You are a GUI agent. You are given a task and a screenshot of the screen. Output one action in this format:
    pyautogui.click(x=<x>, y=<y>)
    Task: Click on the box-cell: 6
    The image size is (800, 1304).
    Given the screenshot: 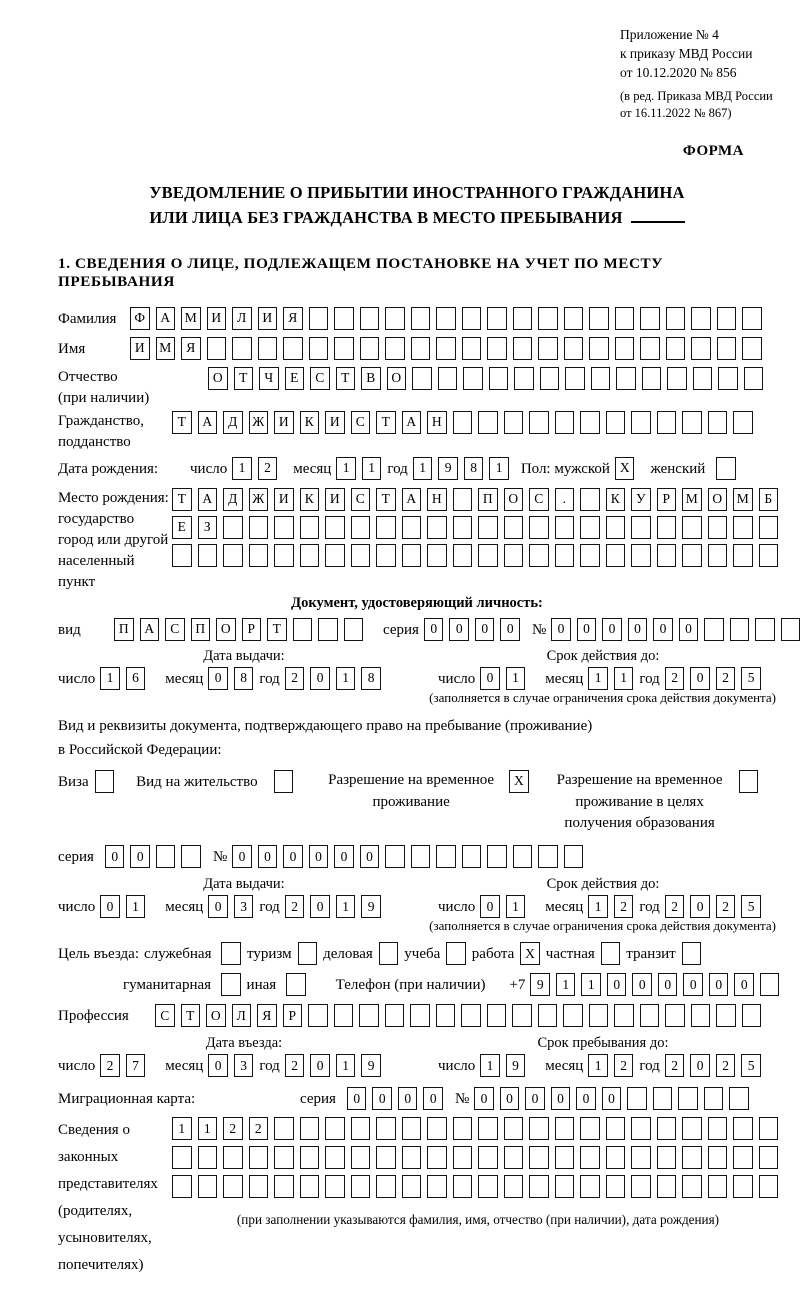 What is the action you would take?
    pyautogui.click(x=135, y=678)
    